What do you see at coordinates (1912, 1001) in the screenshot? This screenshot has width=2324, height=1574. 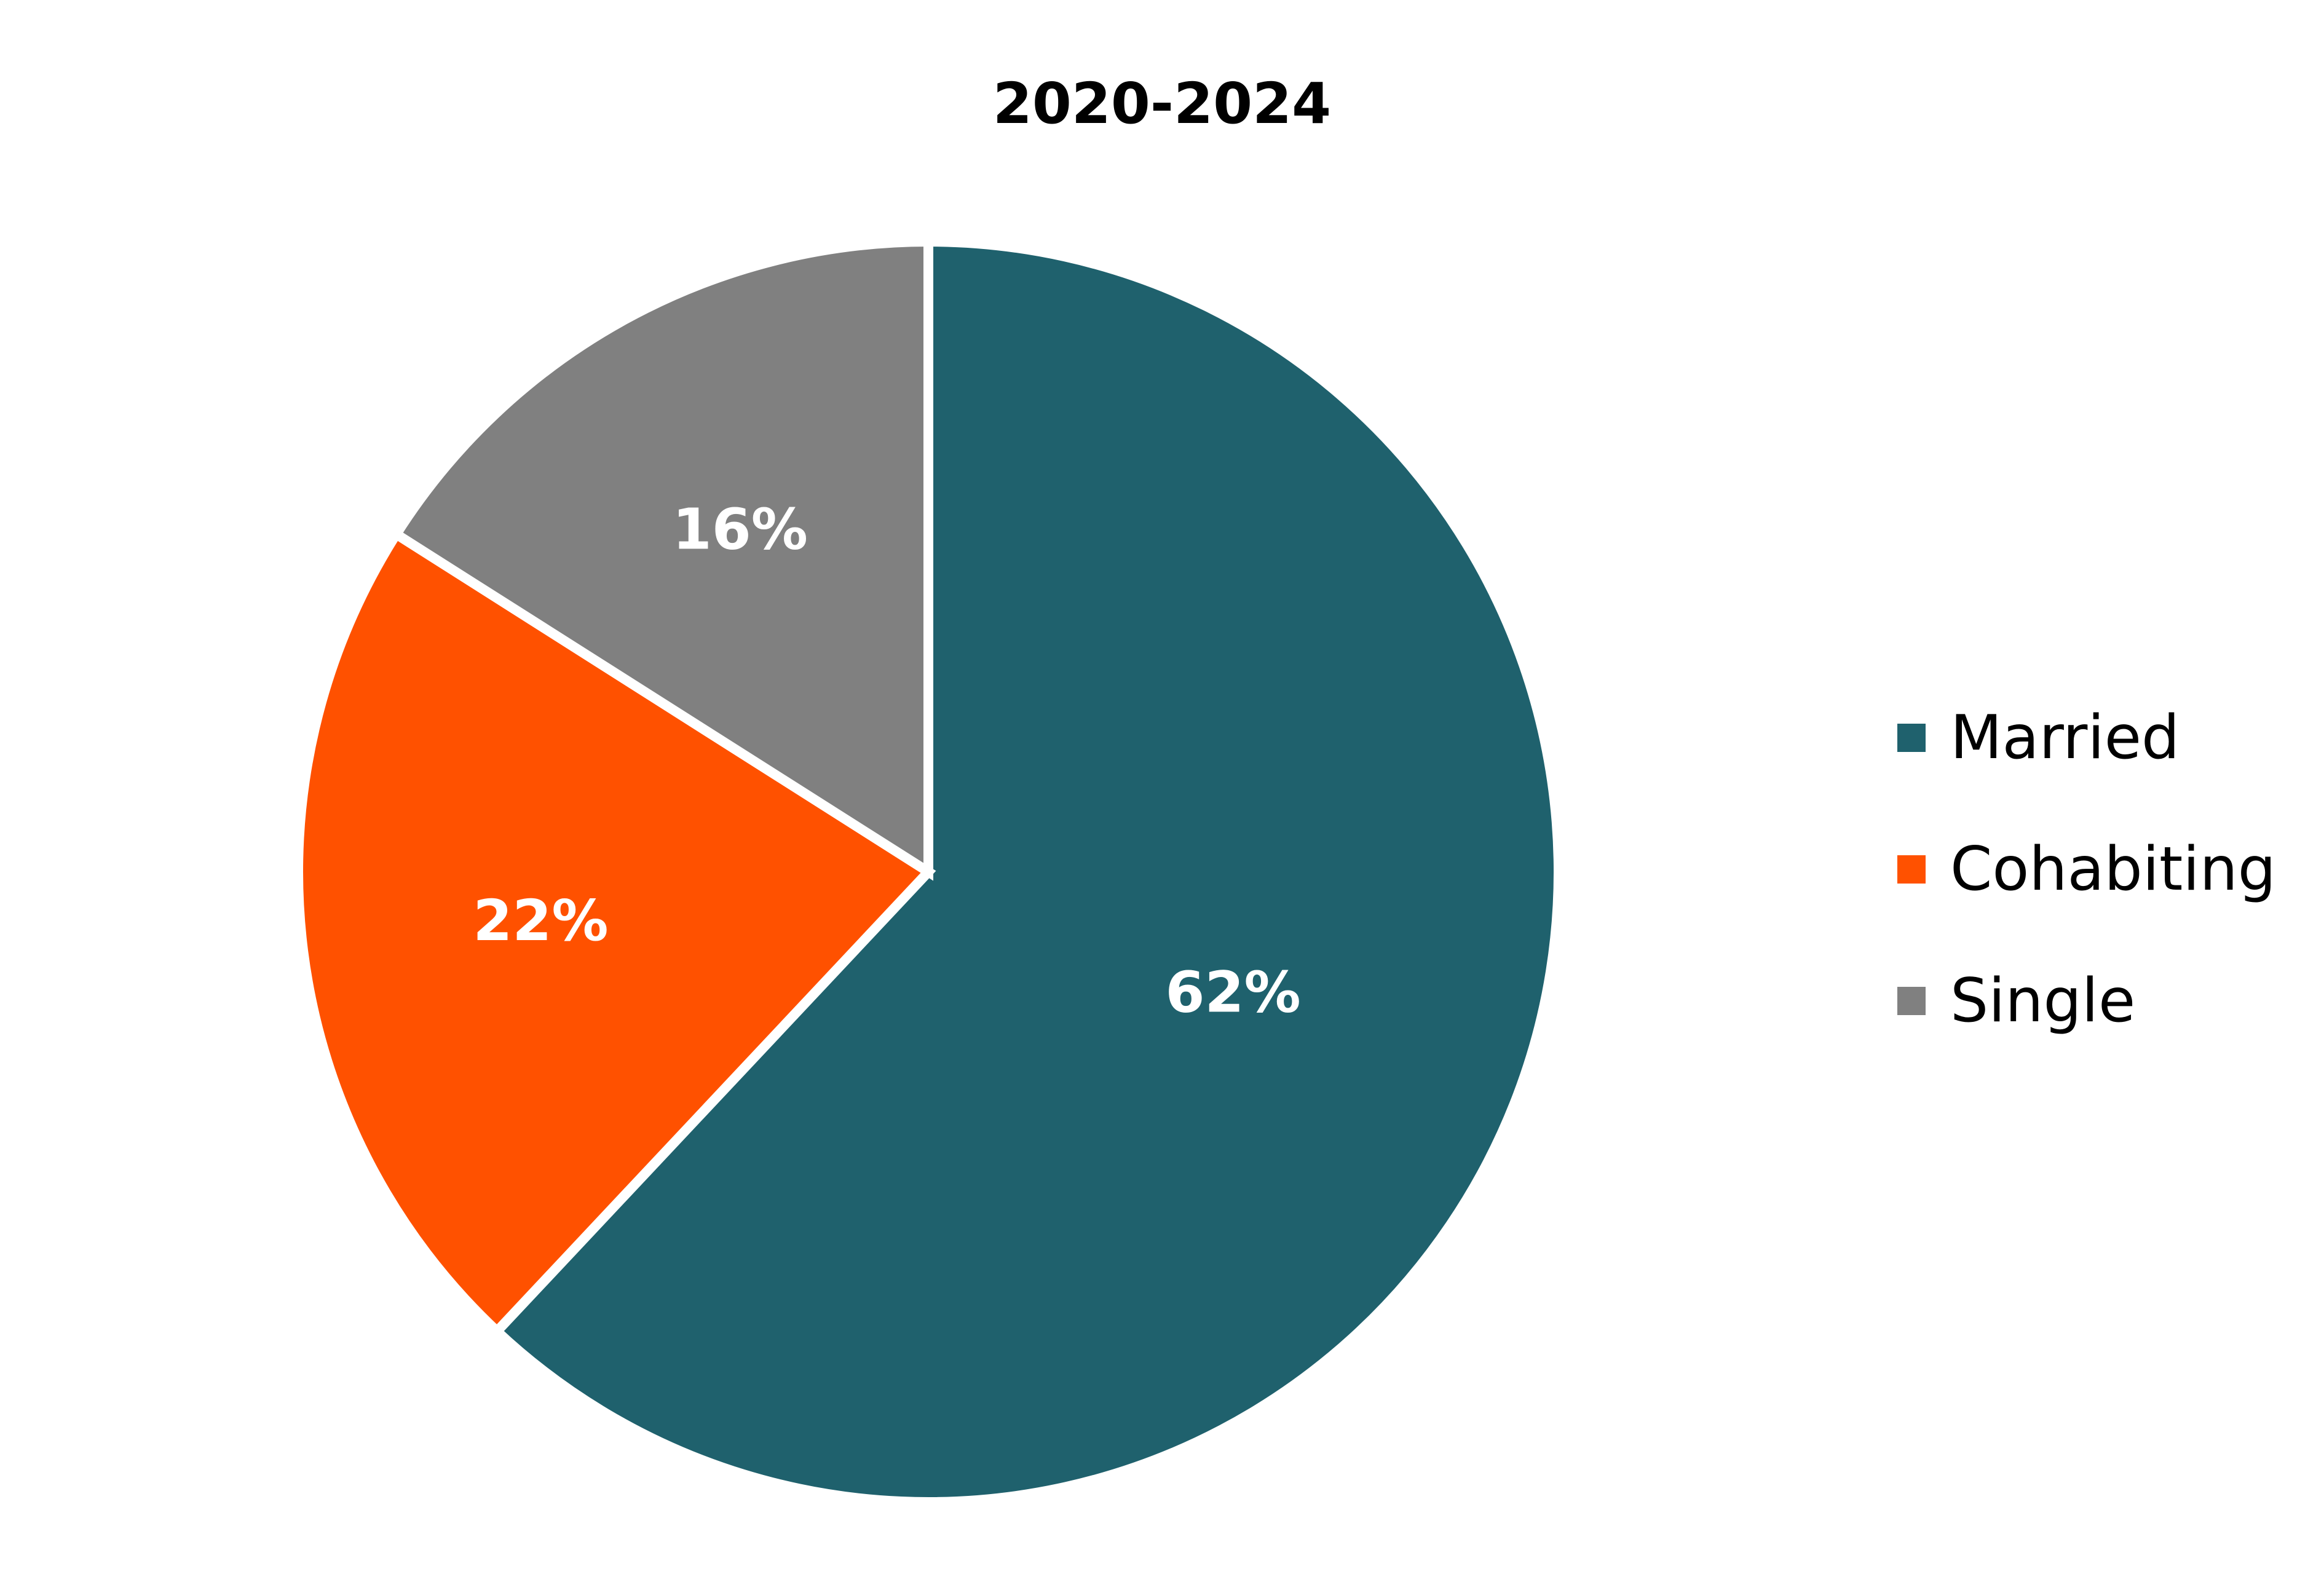 I see `legend-swatch-single` at bounding box center [1912, 1001].